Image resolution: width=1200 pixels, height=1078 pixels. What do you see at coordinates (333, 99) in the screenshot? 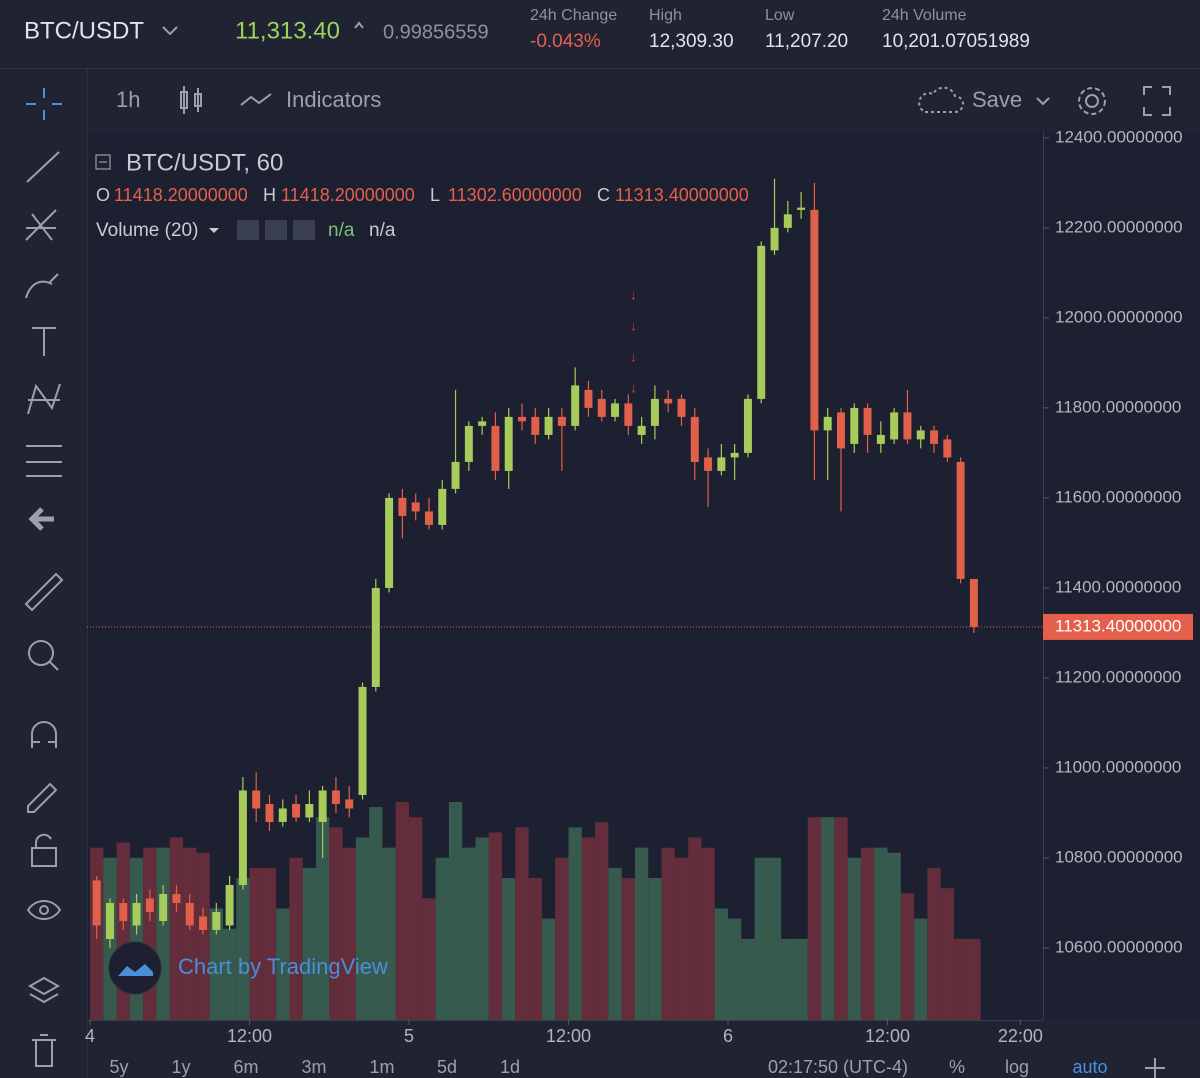
I see `indicators: Indicators` at bounding box center [333, 99].